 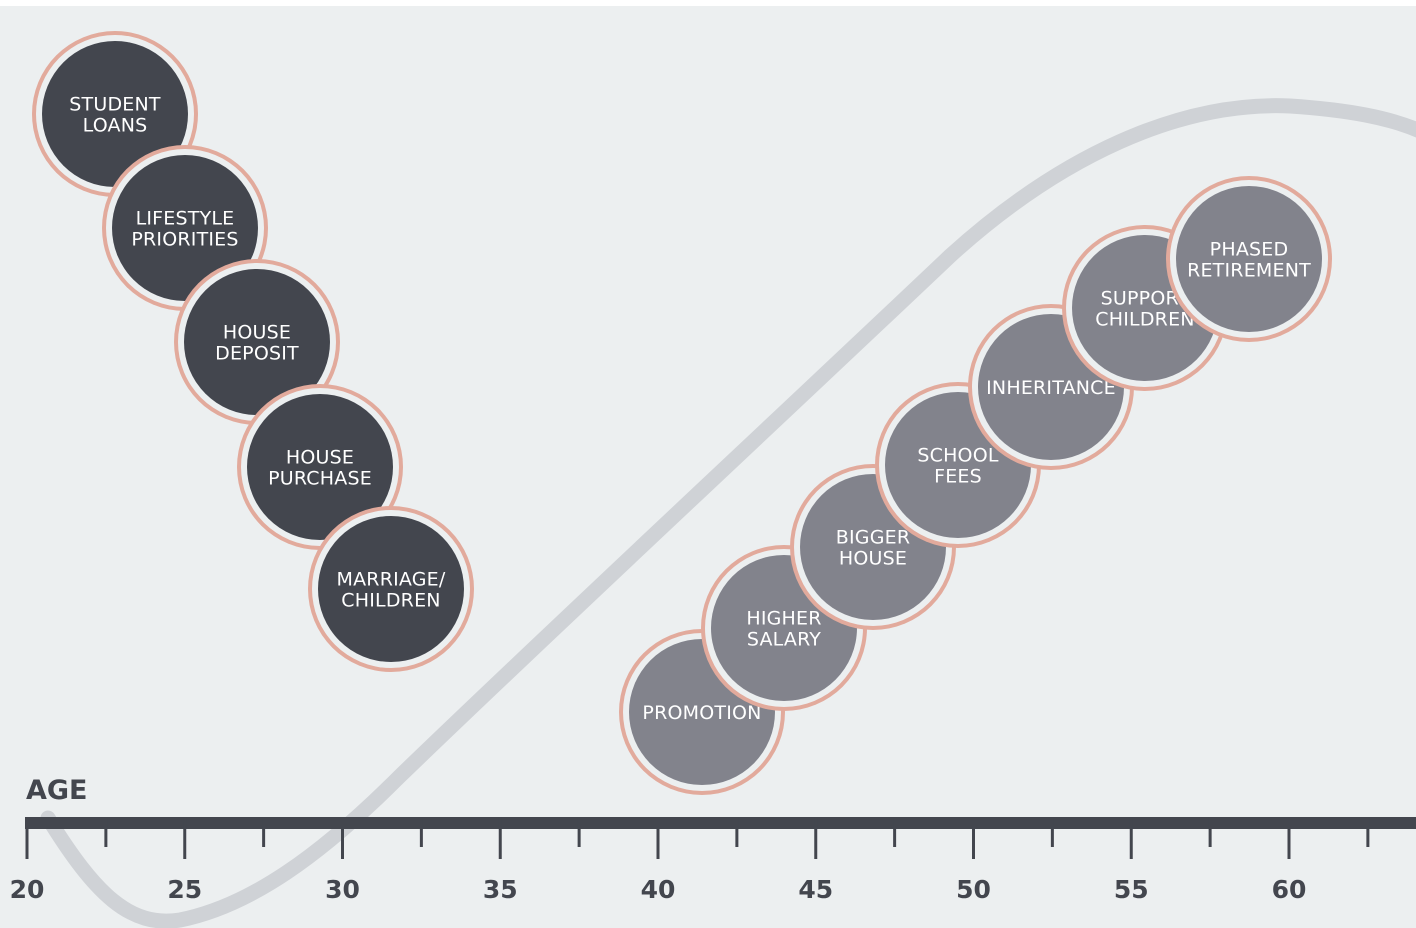 What do you see at coordinates (701, 713) in the screenshot?
I see `event-label: PROMOTION` at bounding box center [701, 713].